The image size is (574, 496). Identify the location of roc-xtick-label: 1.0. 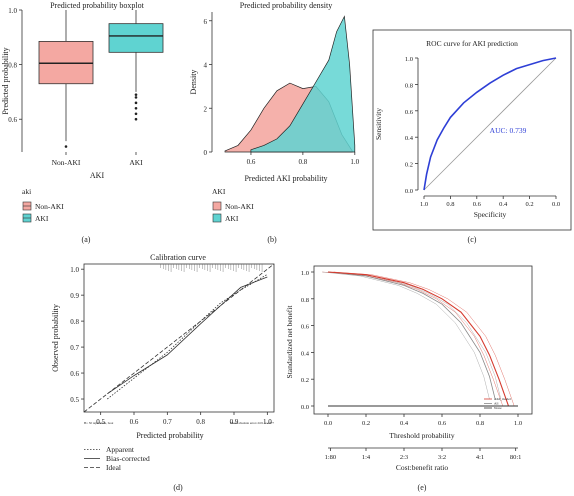
(424, 204).